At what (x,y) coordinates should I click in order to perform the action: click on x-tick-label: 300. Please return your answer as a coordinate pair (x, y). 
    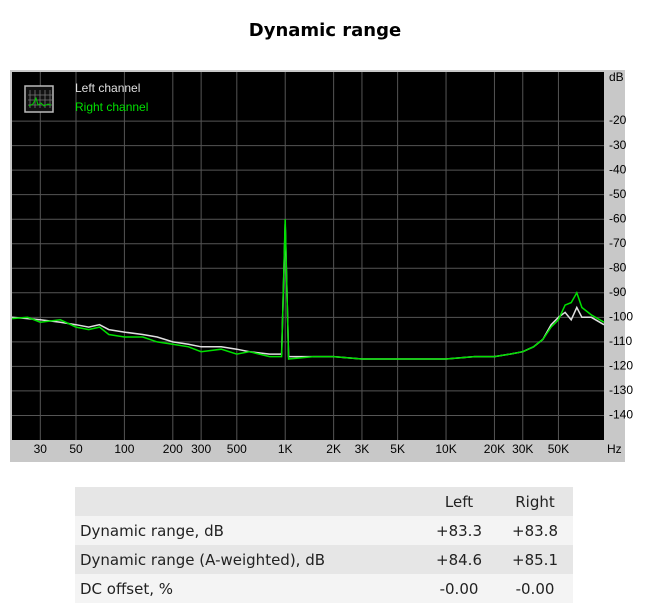
    Looking at the image, I should click on (201, 449).